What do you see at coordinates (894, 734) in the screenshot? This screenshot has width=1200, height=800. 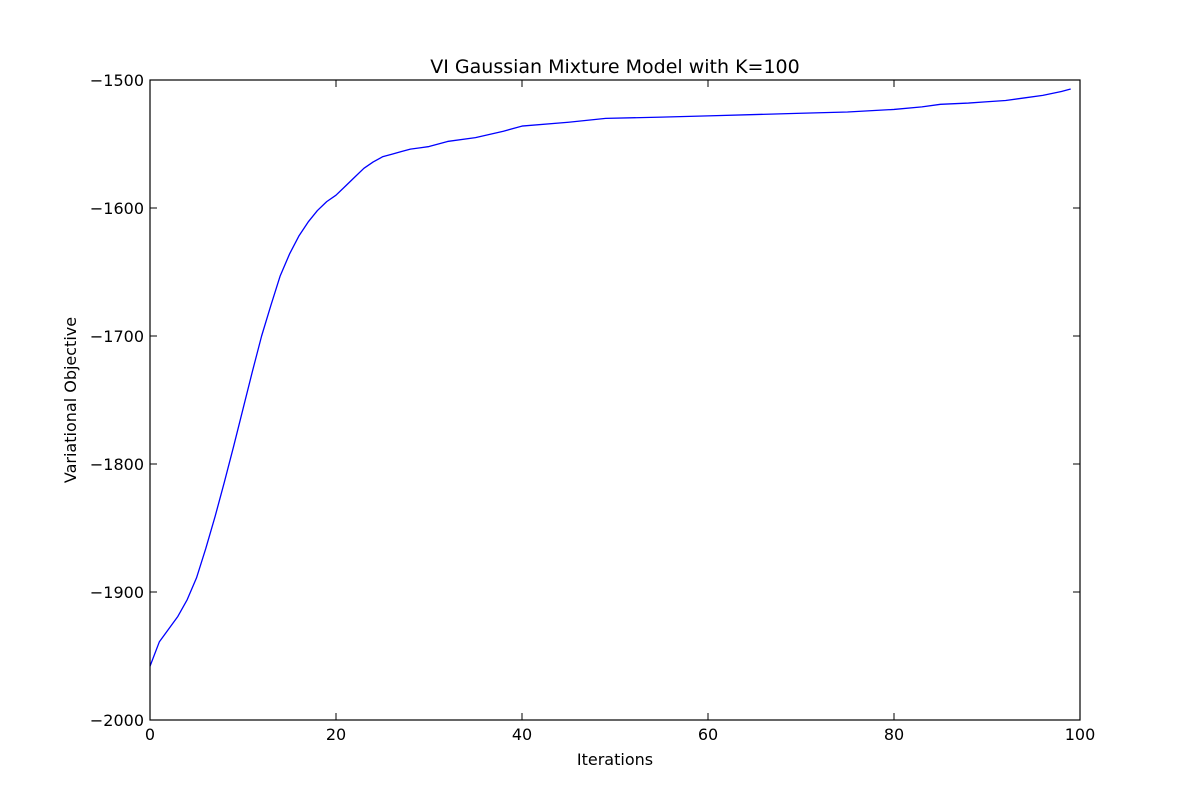 I see `x-tick-label: 80` at bounding box center [894, 734].